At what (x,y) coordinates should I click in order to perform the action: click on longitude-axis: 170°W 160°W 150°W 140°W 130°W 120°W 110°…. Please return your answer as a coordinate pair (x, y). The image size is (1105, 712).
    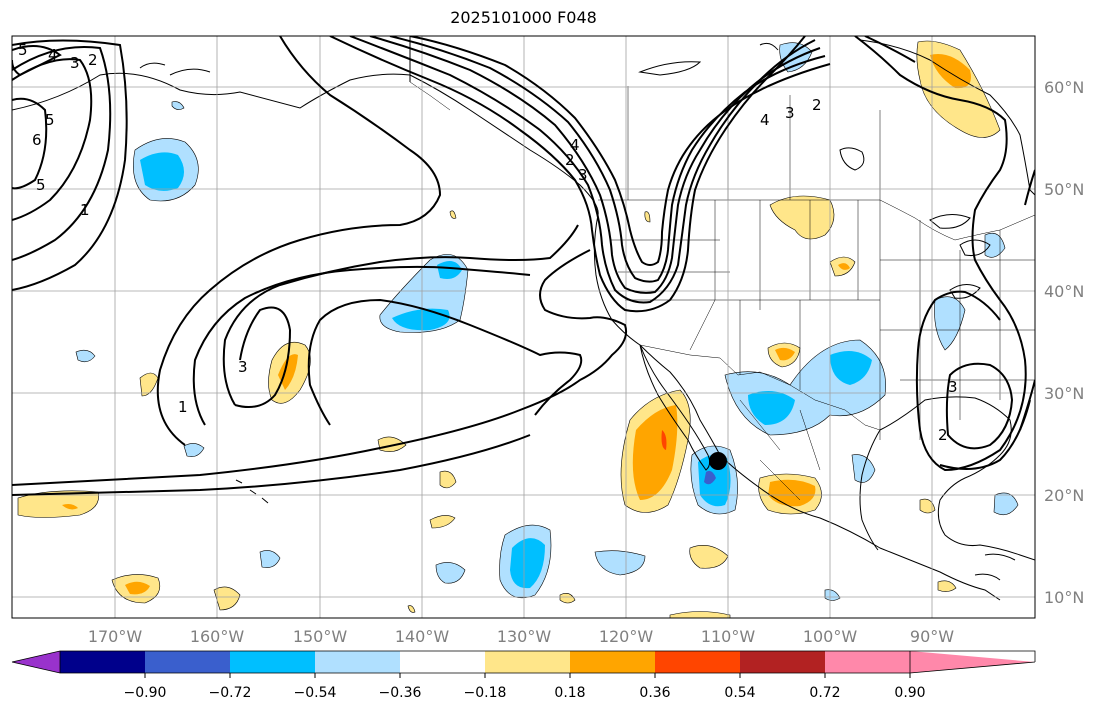
    Looking at the image, I should click on (521, 636).